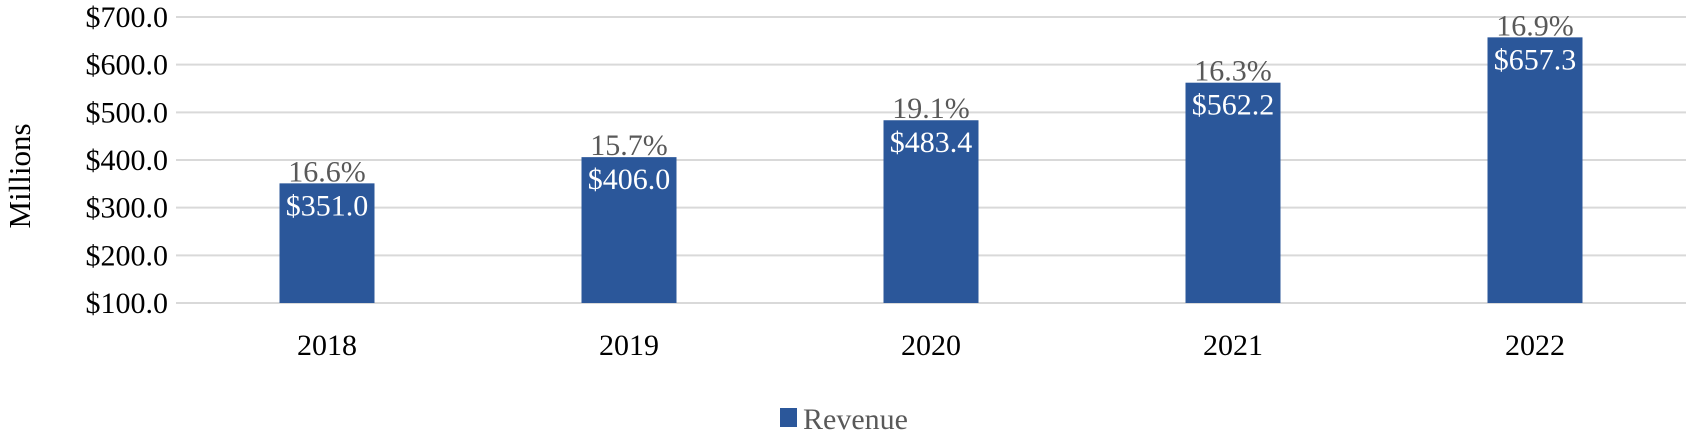 The height and width of the screenshot is (440, 1686). What do you see at coordinates (327, 171) in the screenshot?
I see `percent-label-2018: 16.6%` at bounding box center [327, 171].